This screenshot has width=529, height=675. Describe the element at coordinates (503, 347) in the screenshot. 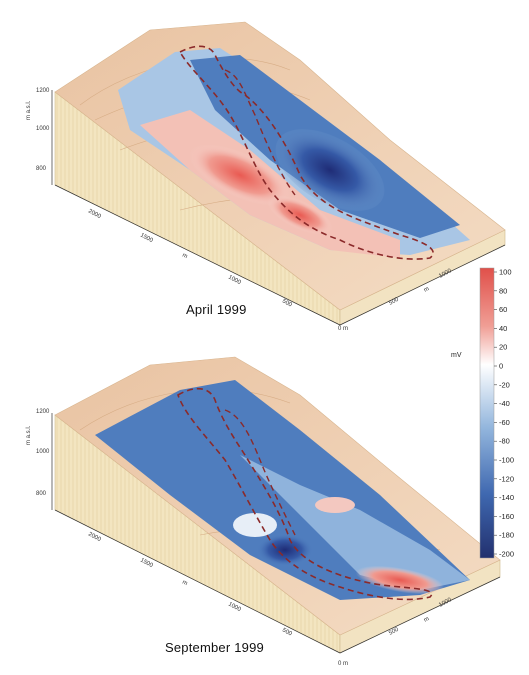

I see `colorbar-tick-label: 20` at that location.